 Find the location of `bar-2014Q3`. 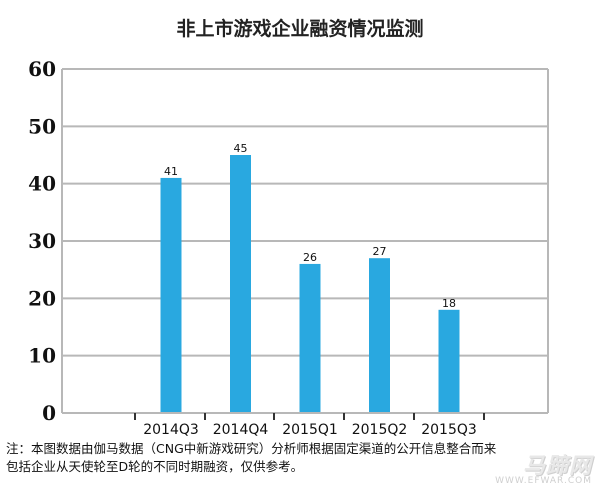

bar-2014Q3 is located at coordinates (171, 295).